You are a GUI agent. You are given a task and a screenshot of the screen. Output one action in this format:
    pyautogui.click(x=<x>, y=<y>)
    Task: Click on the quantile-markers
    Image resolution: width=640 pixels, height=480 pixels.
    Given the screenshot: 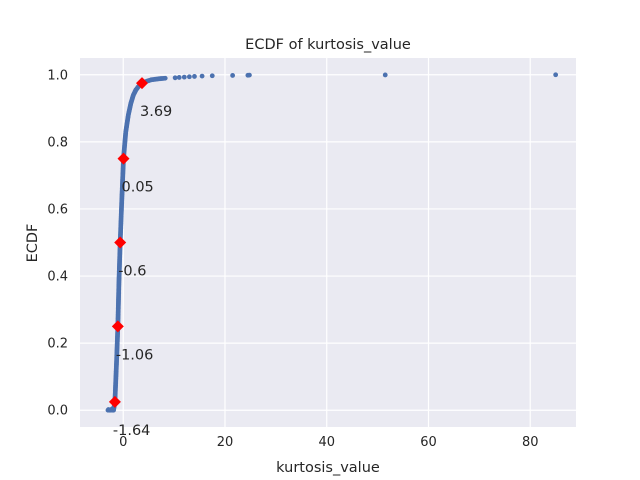 What is the action you would take?
    pyautogui.click(x=128, y=242)
    